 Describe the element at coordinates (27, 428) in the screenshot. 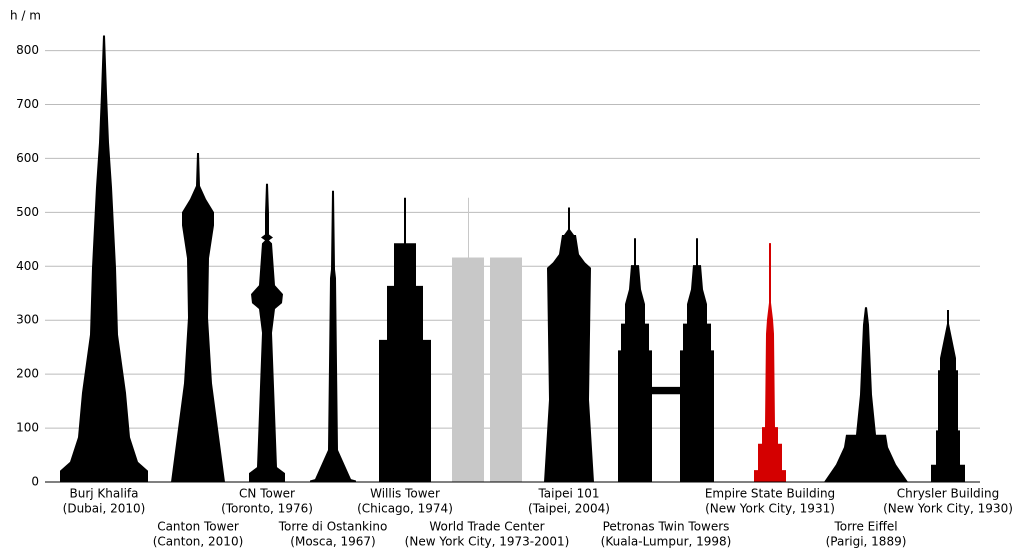

I see `y-tick-label: 100` at that location.